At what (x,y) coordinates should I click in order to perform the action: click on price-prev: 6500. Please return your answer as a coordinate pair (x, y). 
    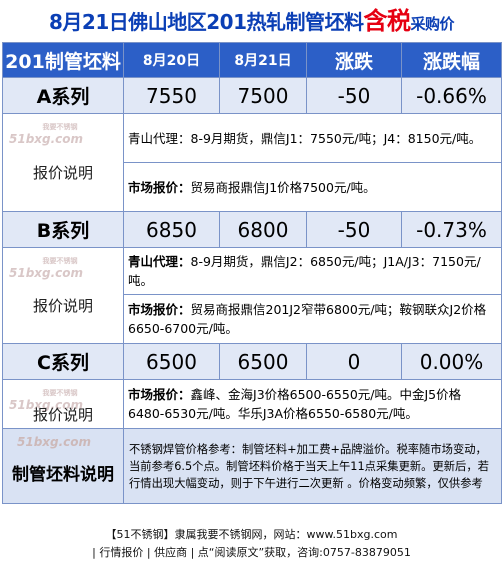
    Looking at the image, I should click on (171, 361).